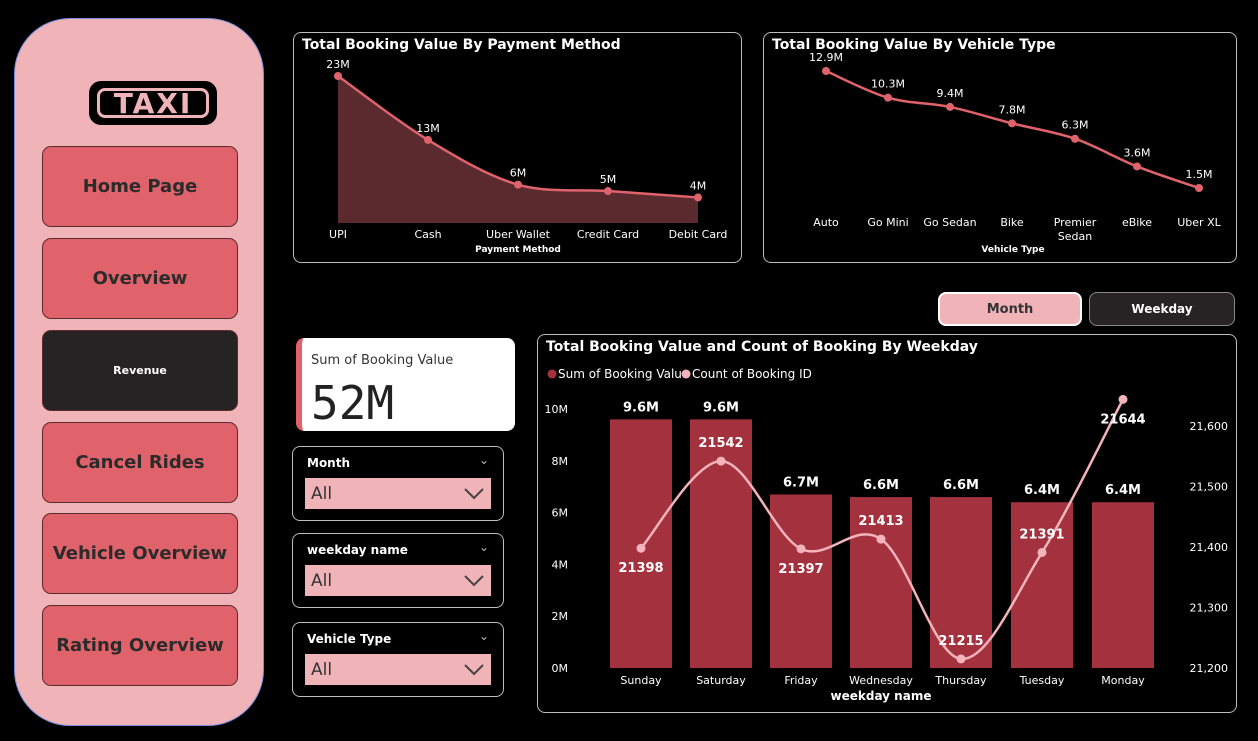  Describe the element at coordinates (1075, 236) in the screenshot. I see `tick-label: Sedan` at that location.